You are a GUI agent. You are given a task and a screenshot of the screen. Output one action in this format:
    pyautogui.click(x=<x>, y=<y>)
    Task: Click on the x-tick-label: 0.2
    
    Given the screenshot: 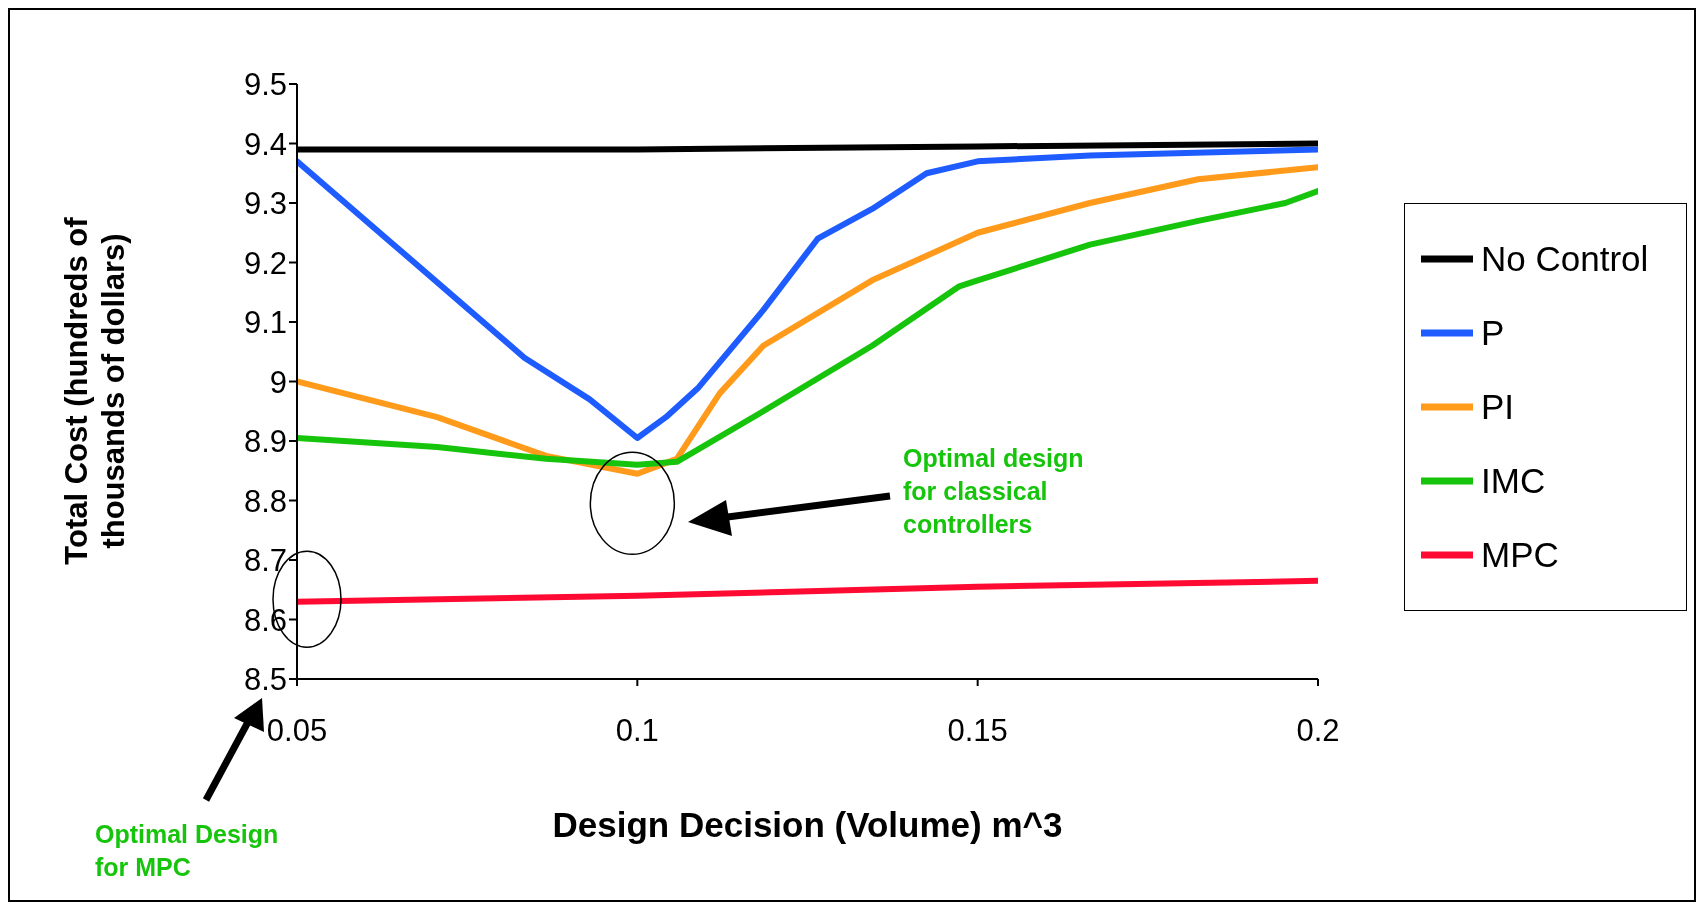 What is the action you would take?
    pyautogui.click(x=1318, y=731)
    